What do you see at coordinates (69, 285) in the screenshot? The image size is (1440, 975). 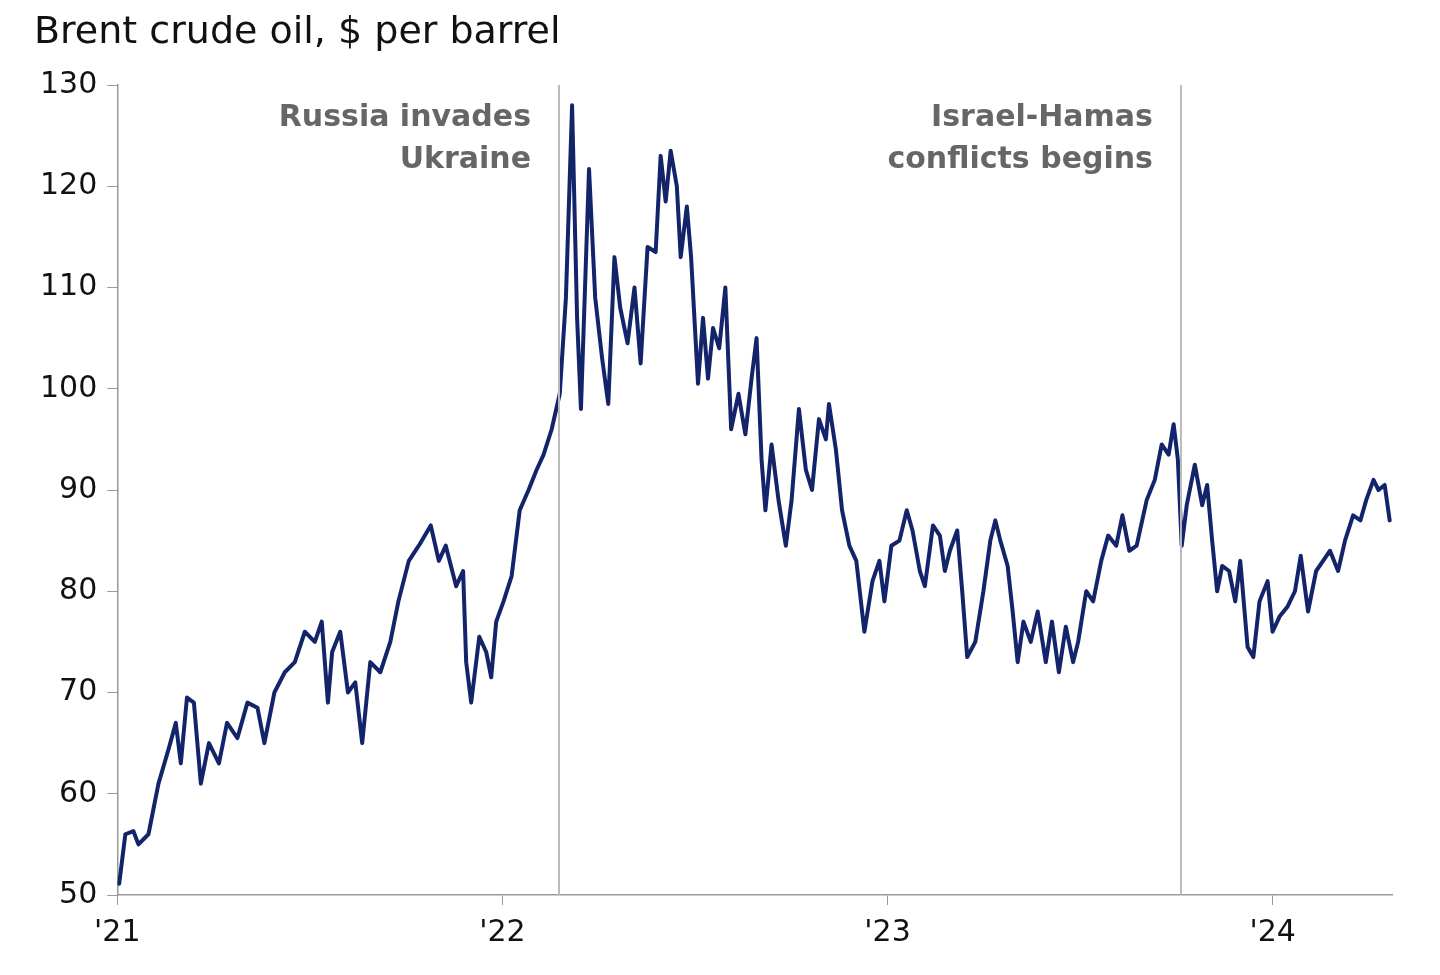 I see `y-tick-label: 110` at bounding box center [69, 285].